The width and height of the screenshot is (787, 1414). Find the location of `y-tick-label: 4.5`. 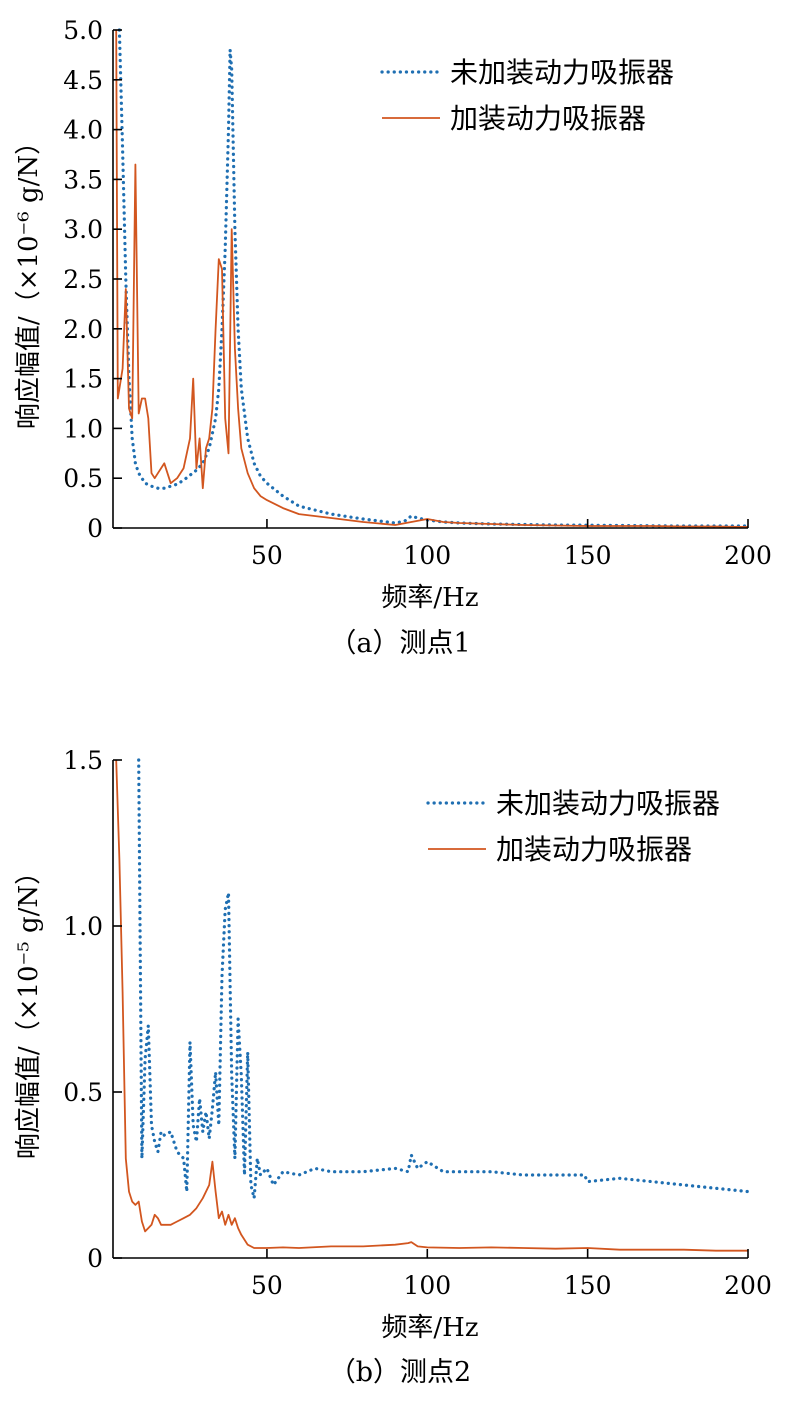

y-tick-label: 4.5 is located at coordinates (83, 80).